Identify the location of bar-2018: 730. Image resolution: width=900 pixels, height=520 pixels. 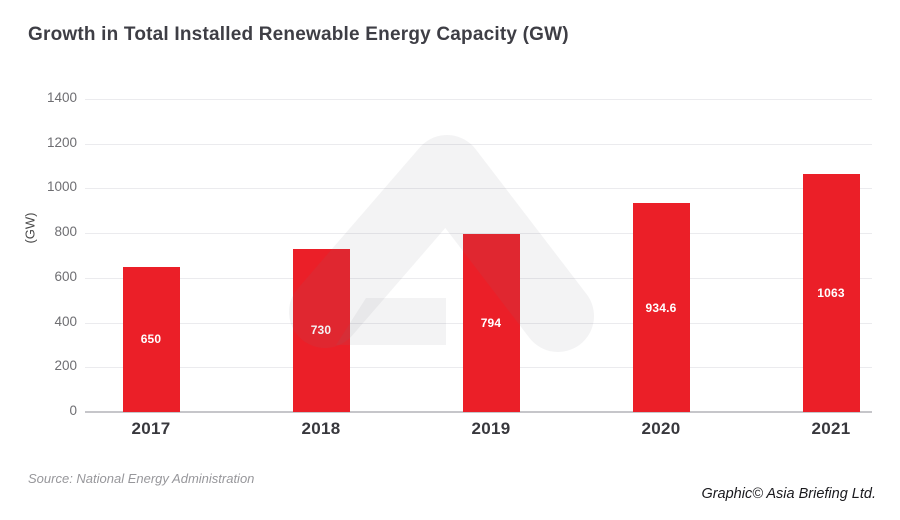
(321, 330).